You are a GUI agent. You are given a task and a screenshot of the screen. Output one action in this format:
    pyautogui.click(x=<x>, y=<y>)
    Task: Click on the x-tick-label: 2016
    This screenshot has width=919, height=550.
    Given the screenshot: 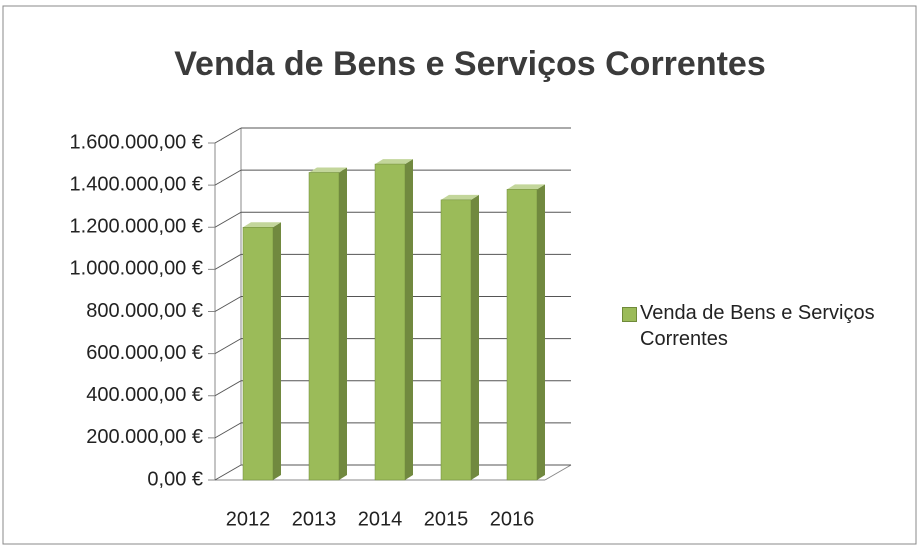 What is the action you would take?
    pyautogui.click(x=512, y=519)
    